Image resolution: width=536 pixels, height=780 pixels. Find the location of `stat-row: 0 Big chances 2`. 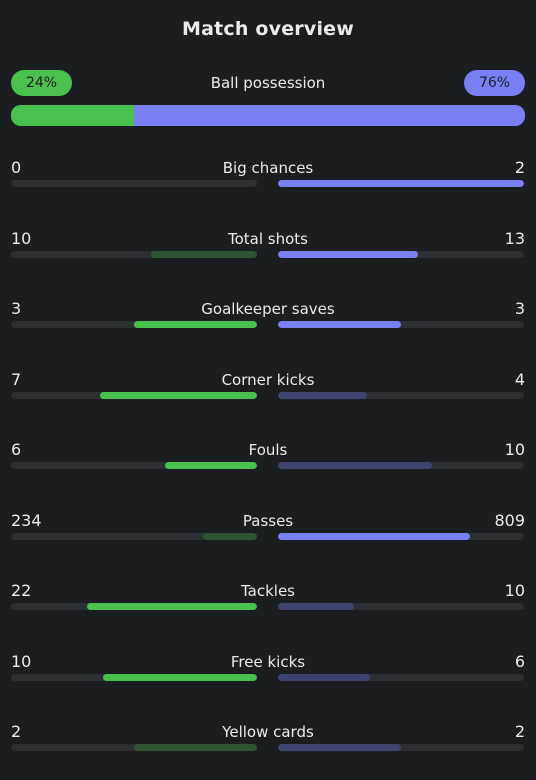

stat-row: 0 Big chances 2 is located at coordinates (268, 178).